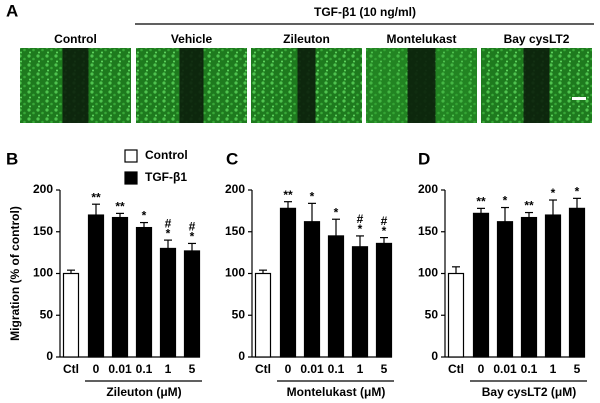 The height and width of the screenshot is (403, 600). I want to click on image-label: Montelukast, so click(421, 39).